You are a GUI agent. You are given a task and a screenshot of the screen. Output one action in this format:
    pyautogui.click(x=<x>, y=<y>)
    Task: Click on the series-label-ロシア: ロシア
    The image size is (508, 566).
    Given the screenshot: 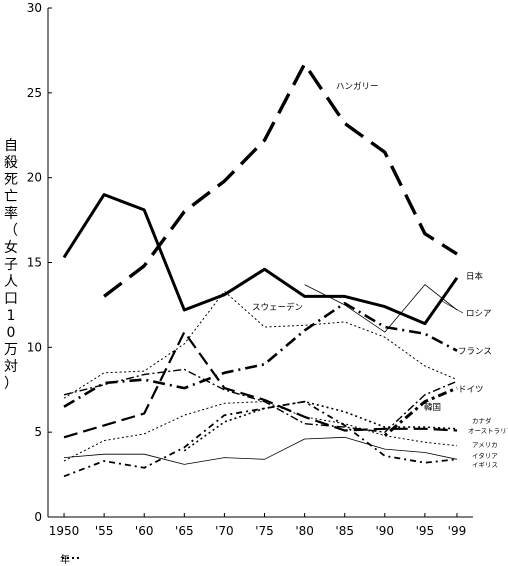 What is the action you would take?
    pyautogui.click(x=479, y=314)
    